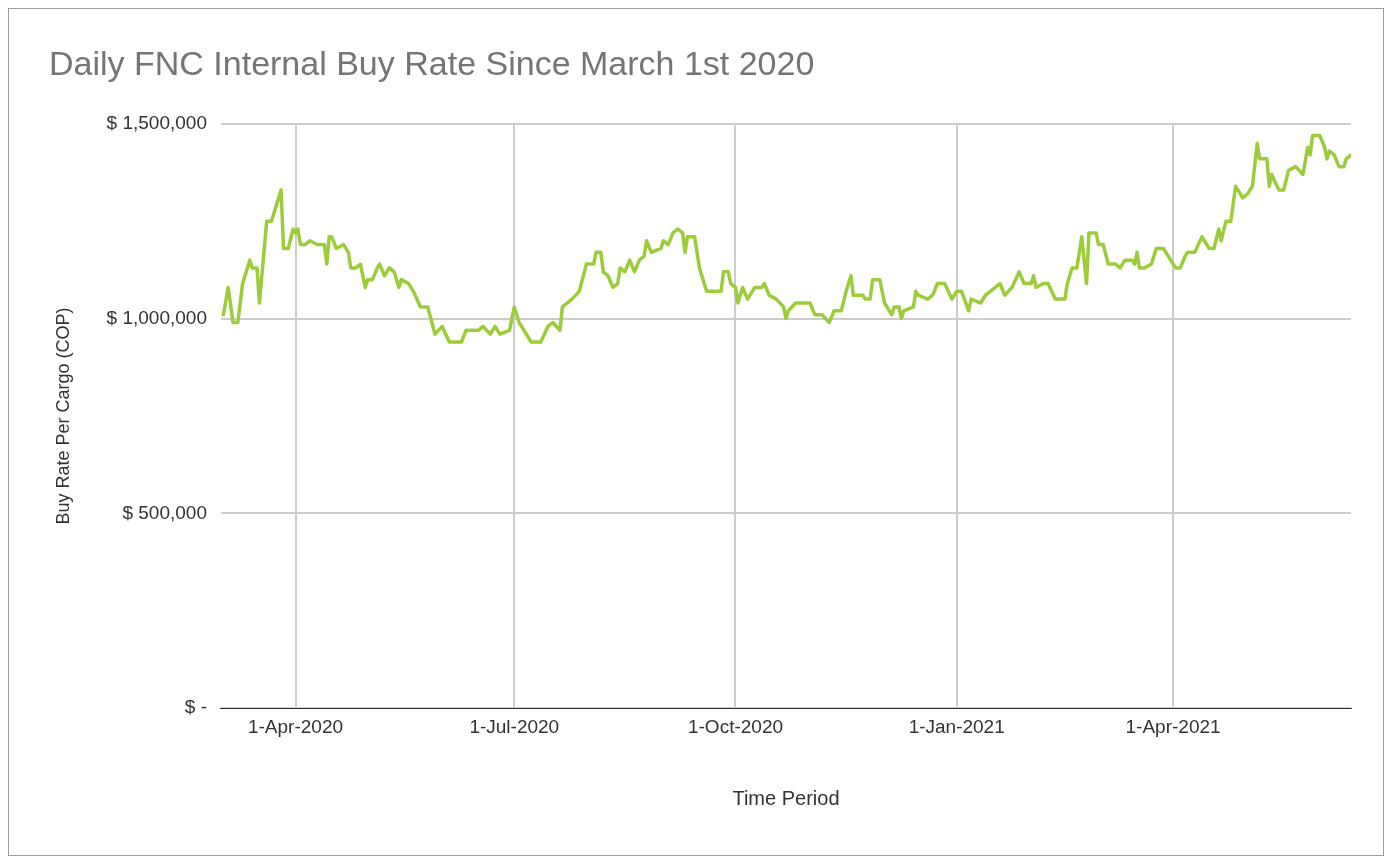 The height and width of the screenshot is (866, 1394). I want to click on y-tick-label: $ 1,000,000, so click(156, 317).